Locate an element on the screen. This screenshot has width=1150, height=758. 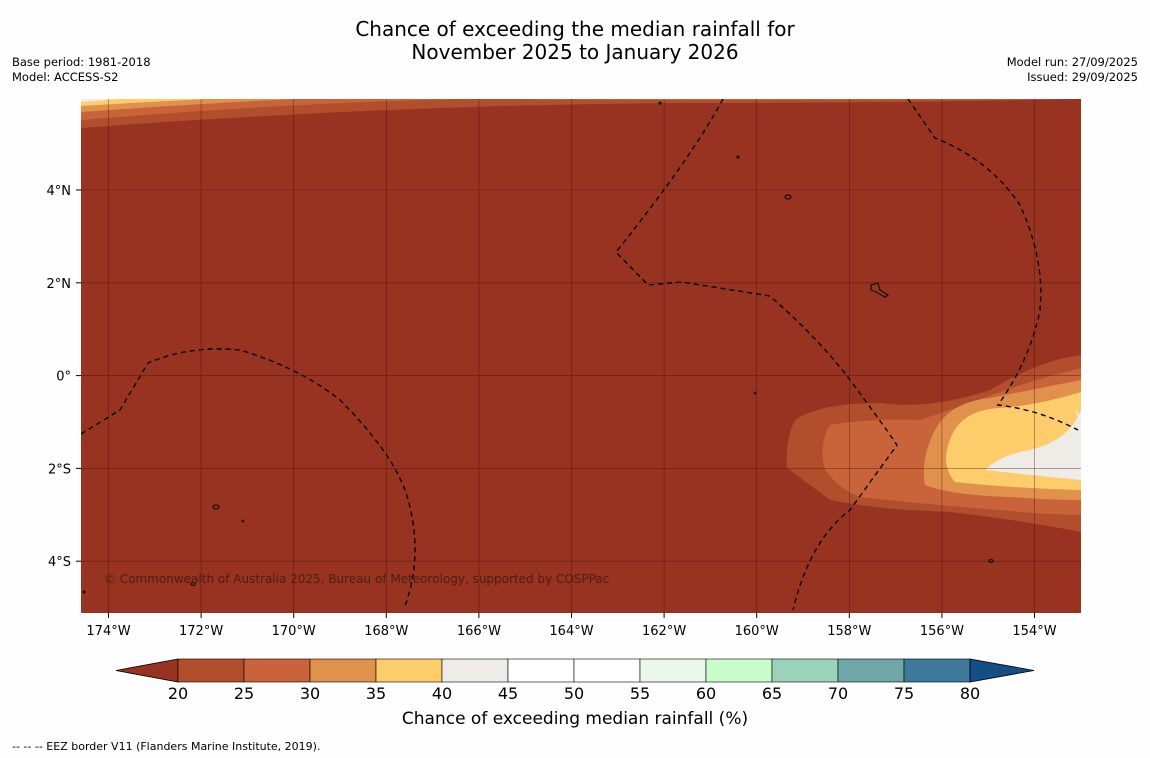
x-tick-label: 160°W is located at coordinates (757, 631).